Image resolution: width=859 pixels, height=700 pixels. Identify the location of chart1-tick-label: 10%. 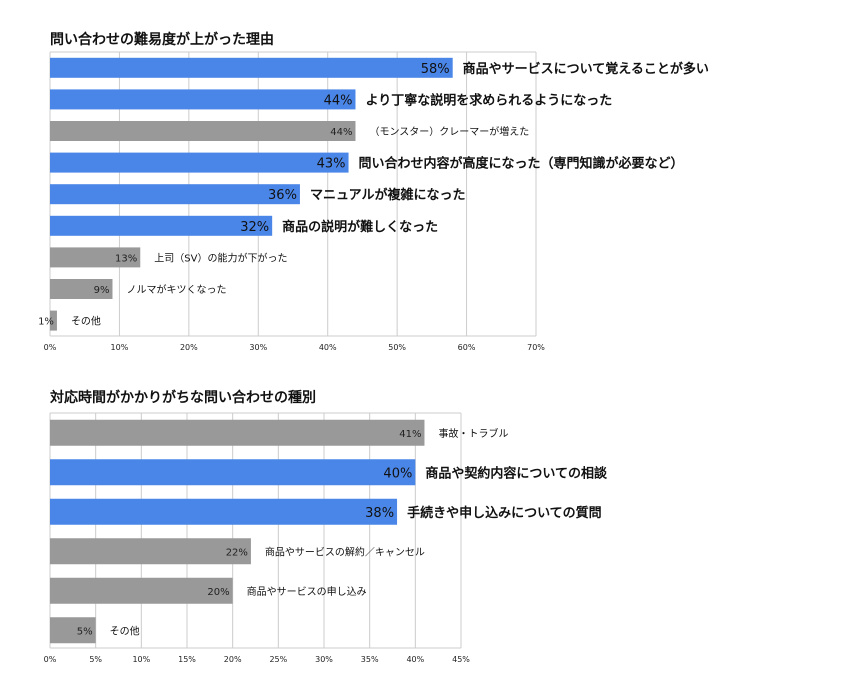
(120, 347).